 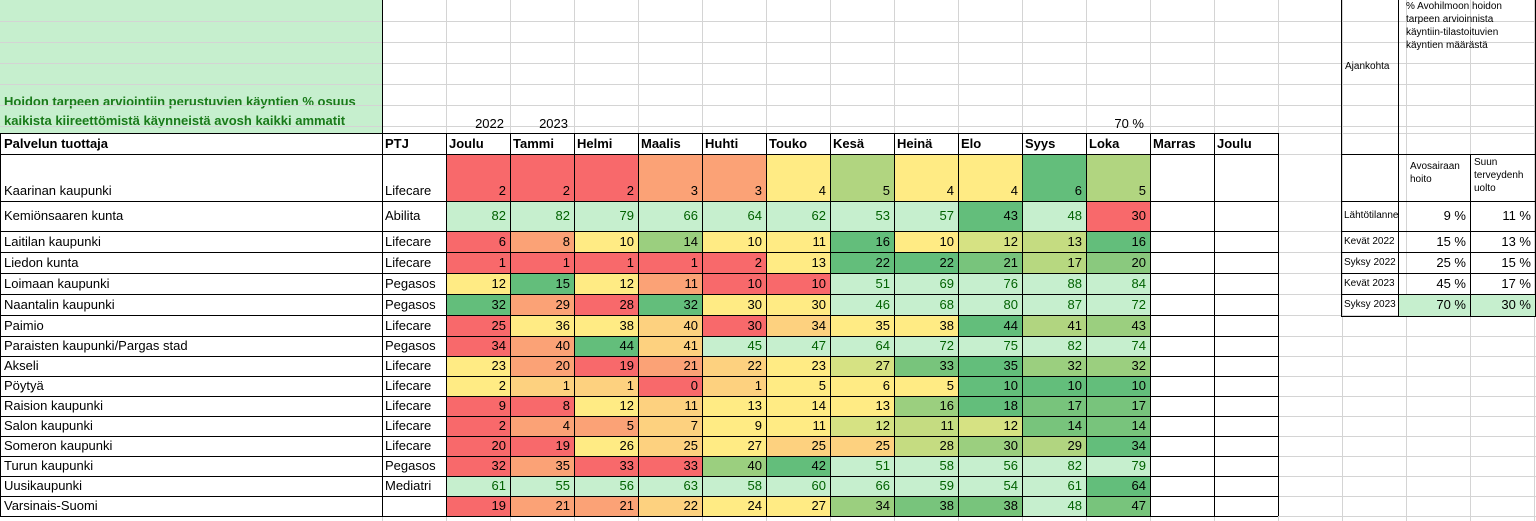 What do you see at coordinates (1054, 177) in the screenshot?
I see `value-cell: 6` at bounding box center [1054, 177].